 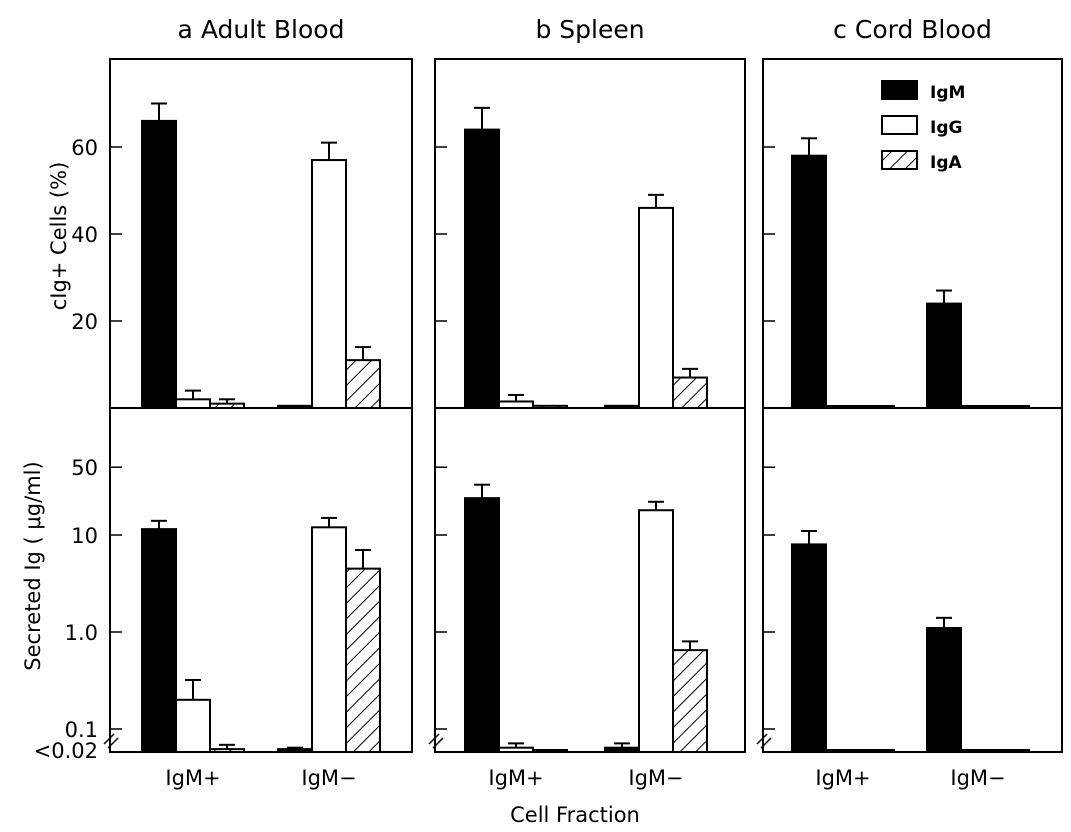 I want to click on bottom-y-tick-label: 10, so click(x=84, y=536).